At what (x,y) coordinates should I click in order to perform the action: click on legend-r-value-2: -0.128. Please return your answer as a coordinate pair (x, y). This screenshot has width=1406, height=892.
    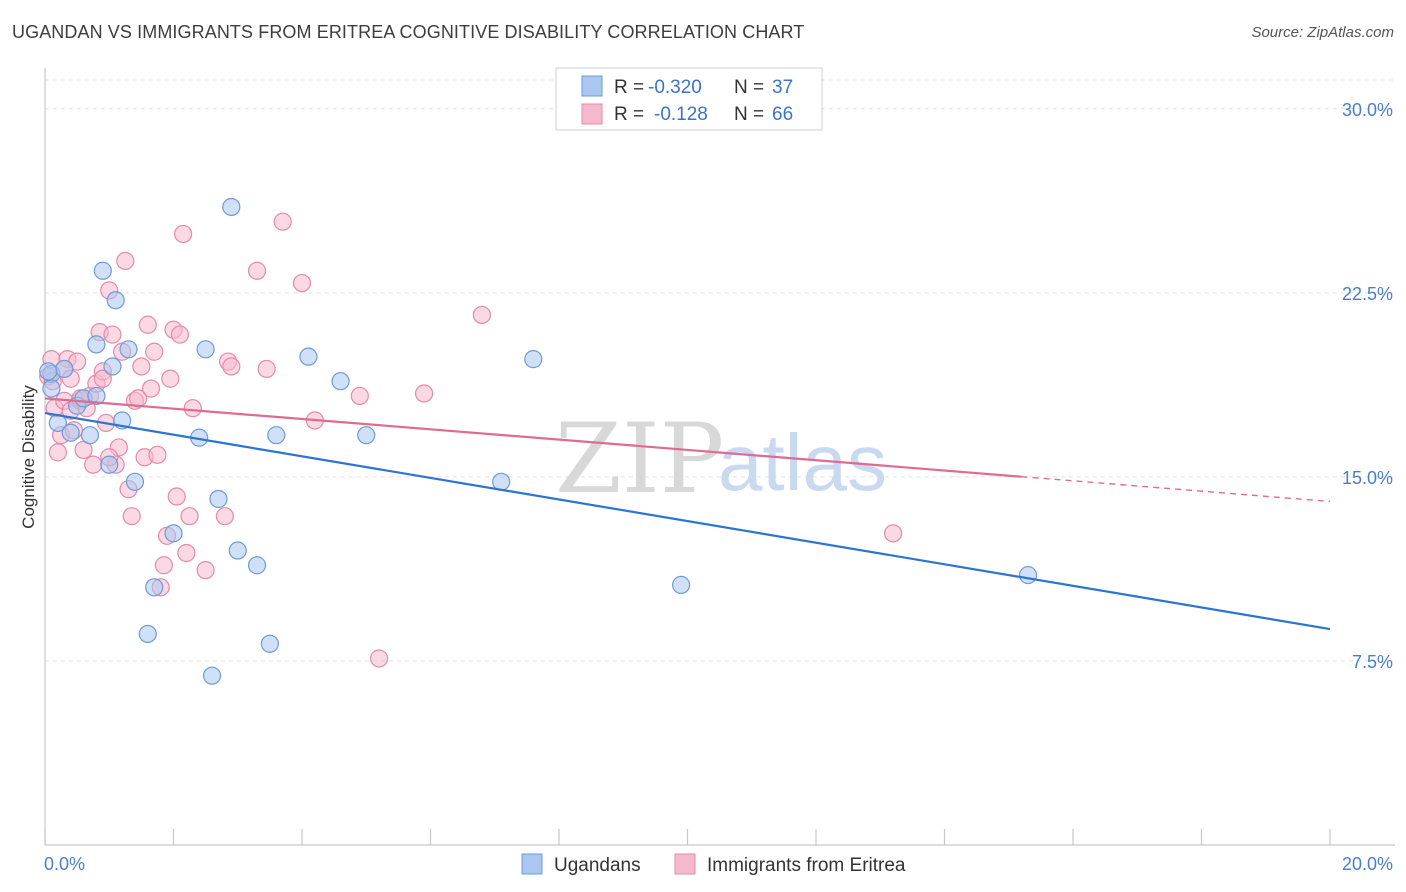
    Looking at the image, I should click on (681, 114).